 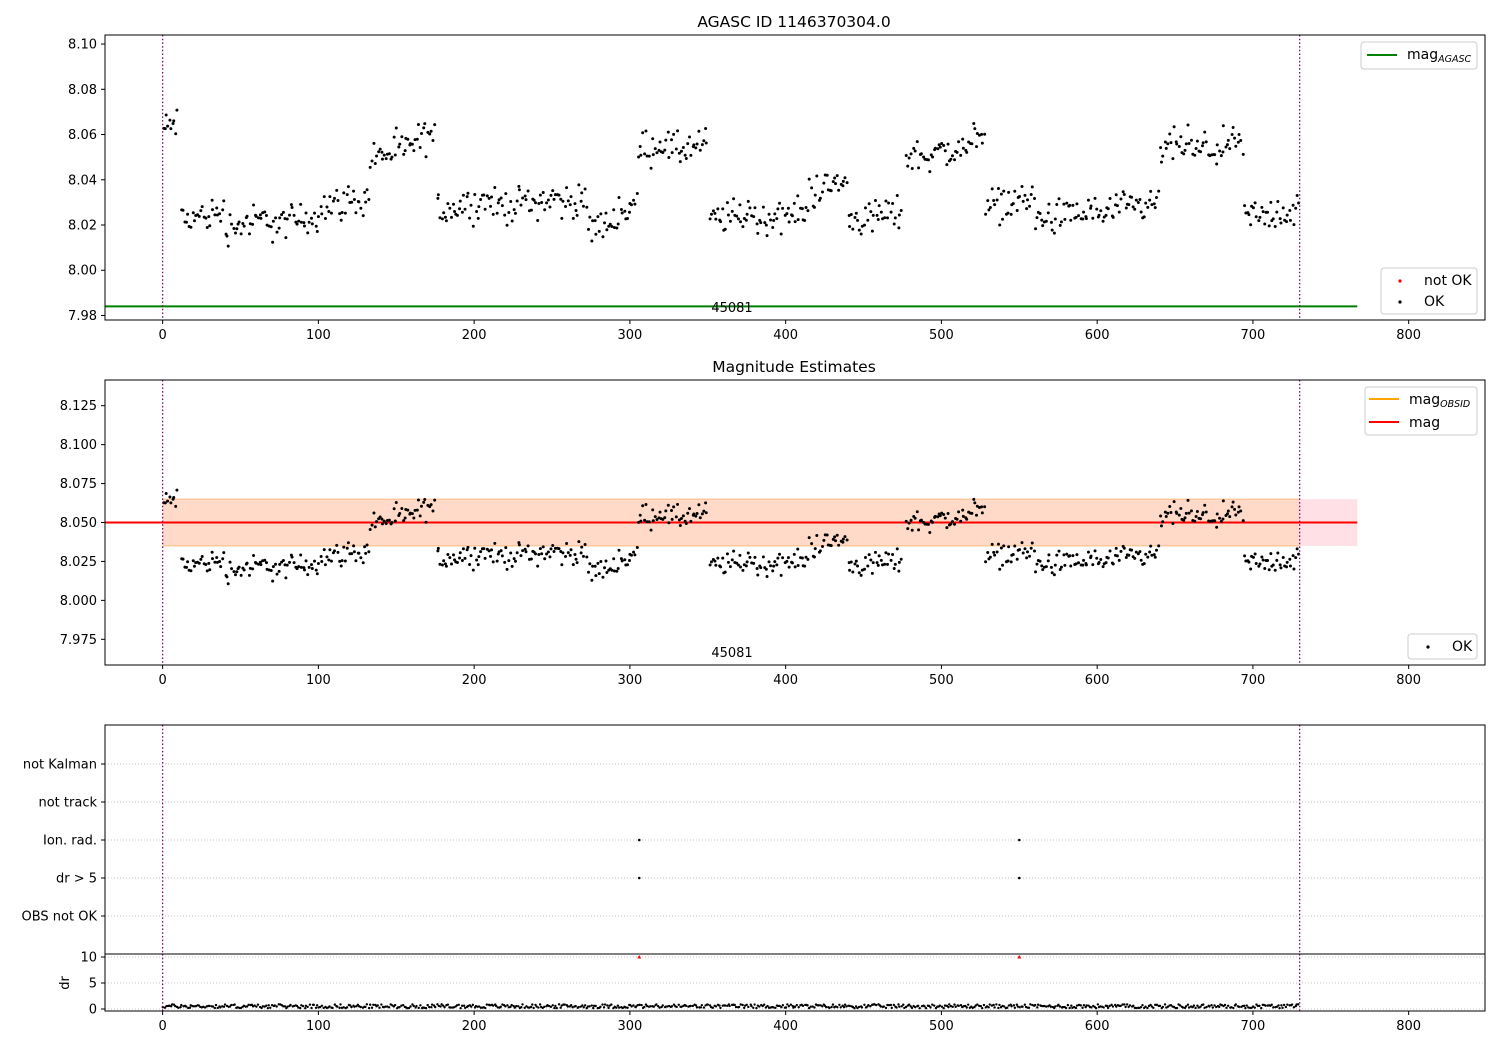 What do you see at coordinates (1429, 291) in the screenshot?
I see `agasc-legend-bottom: not OK OK` at bounding box center [1429, 291].